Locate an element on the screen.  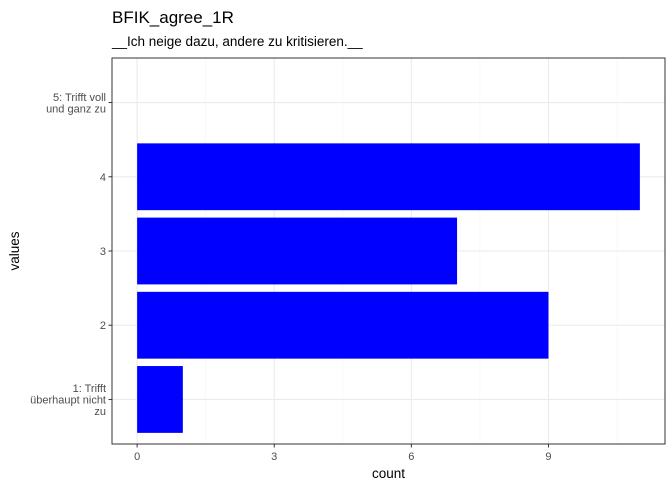
y-tick-label: 4 is located at coordinates (103, 178).